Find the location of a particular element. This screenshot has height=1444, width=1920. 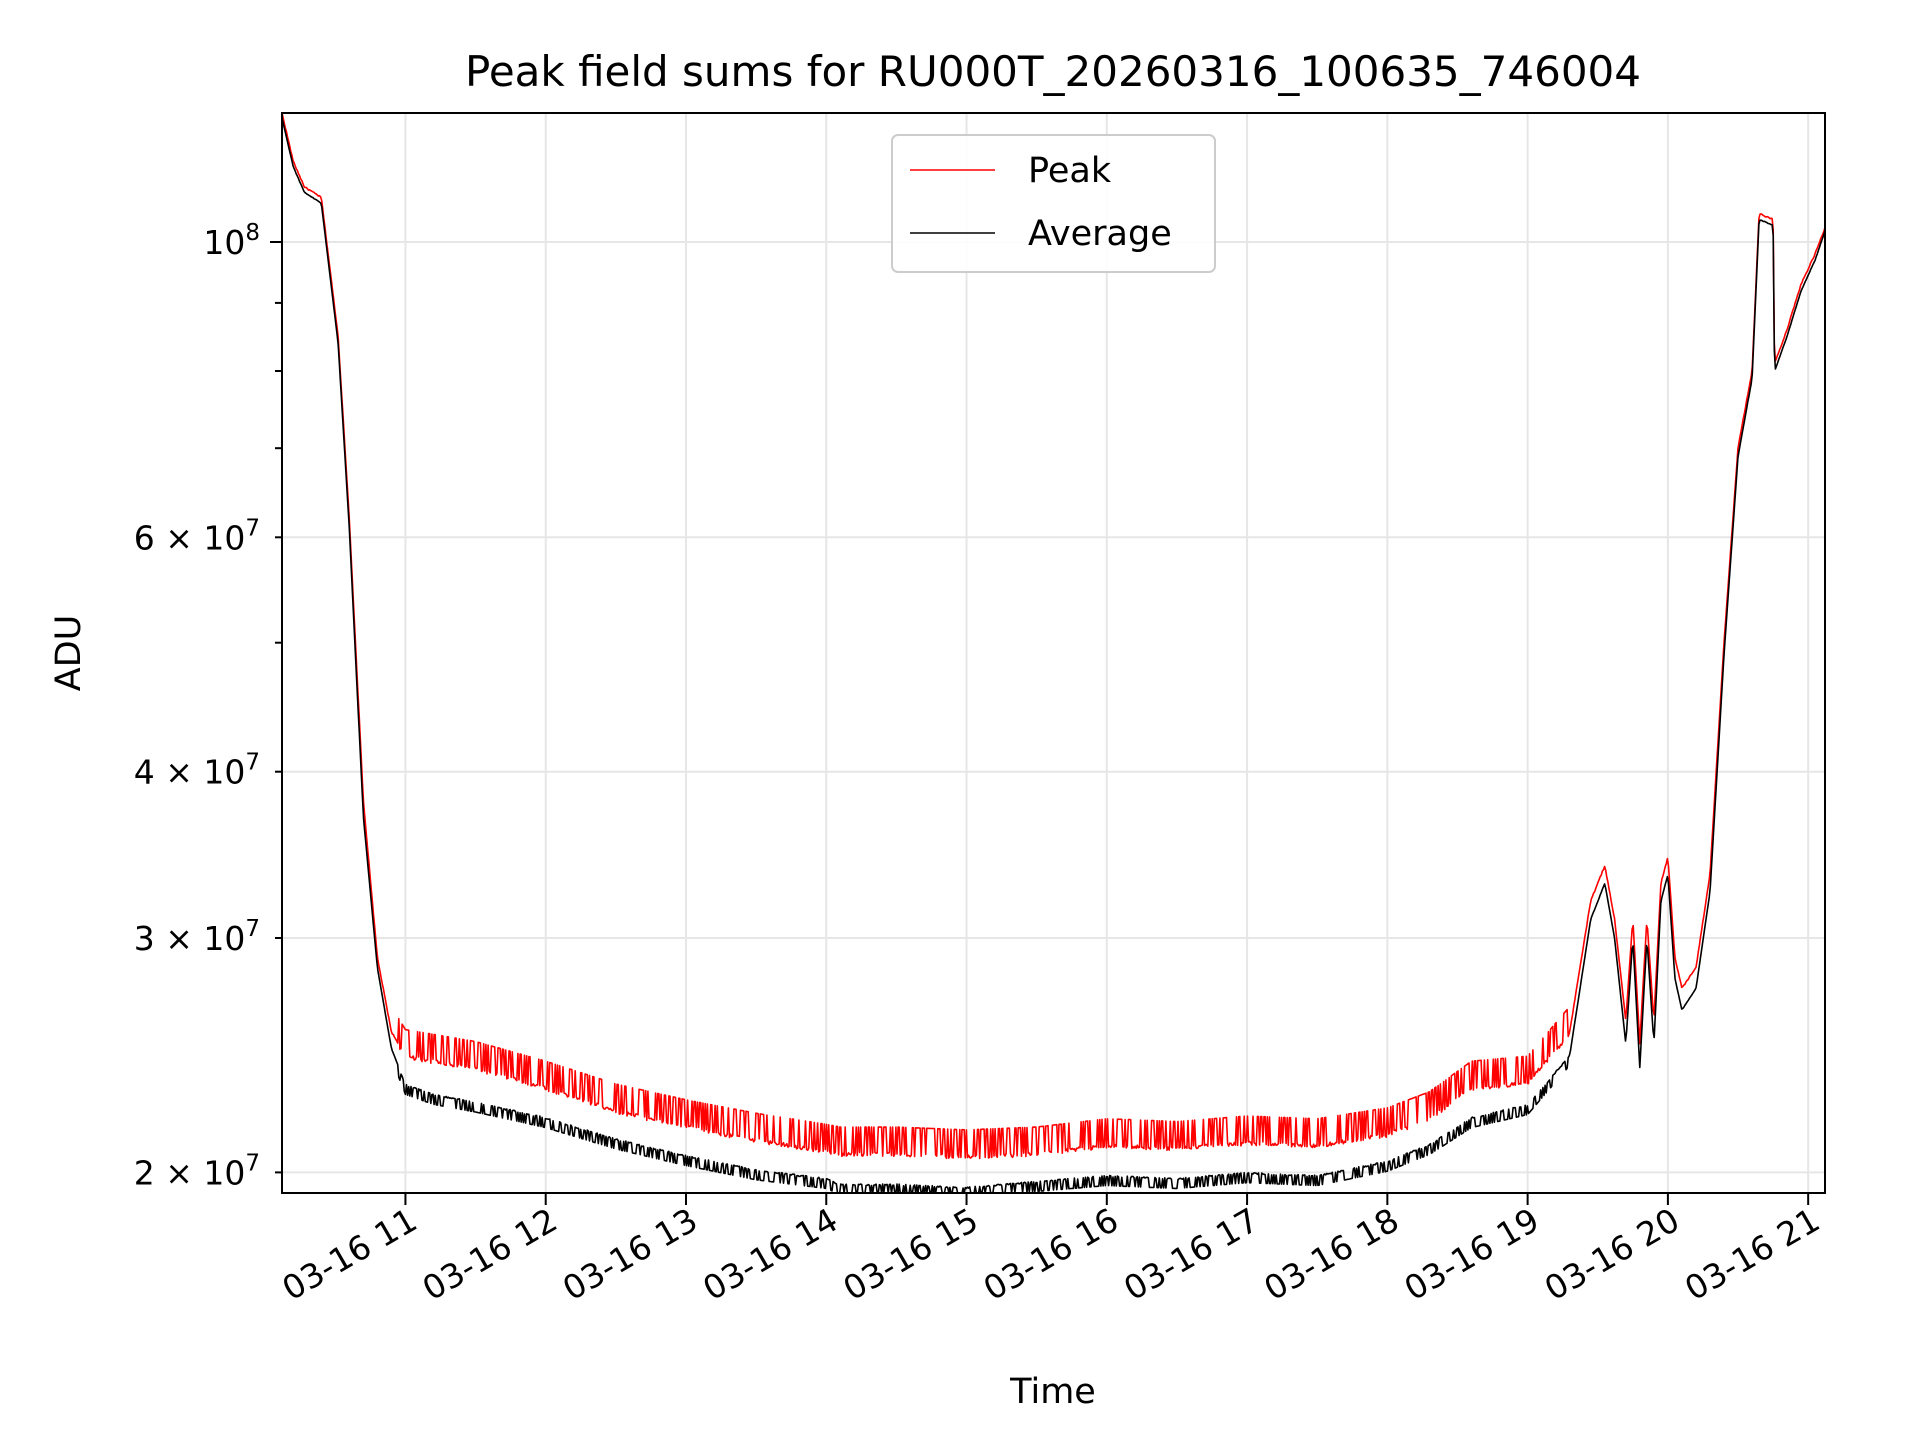

x-tick-label-7: 03-16 18 is located at coordinates (1331, 1254).